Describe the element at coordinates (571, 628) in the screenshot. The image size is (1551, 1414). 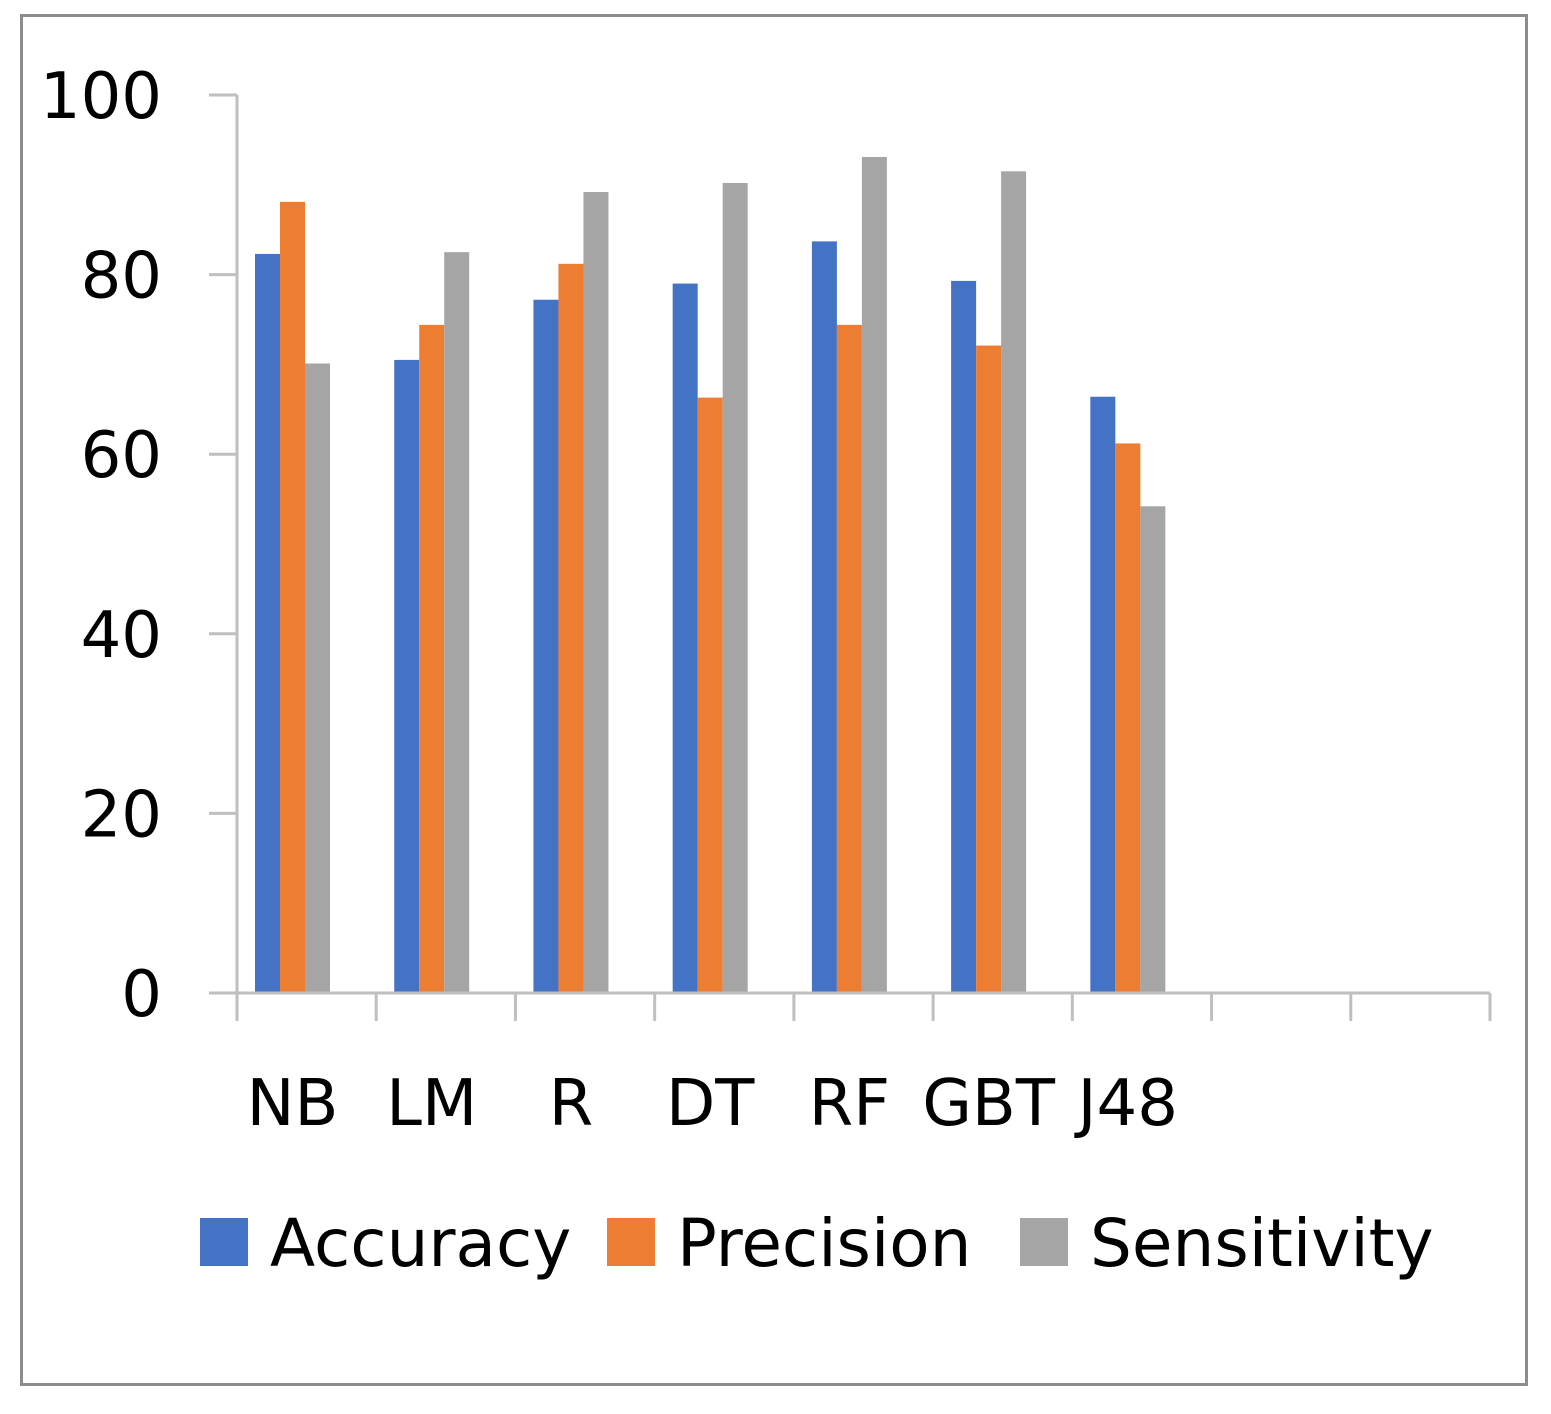
I see `bar-precision-r` at that location.